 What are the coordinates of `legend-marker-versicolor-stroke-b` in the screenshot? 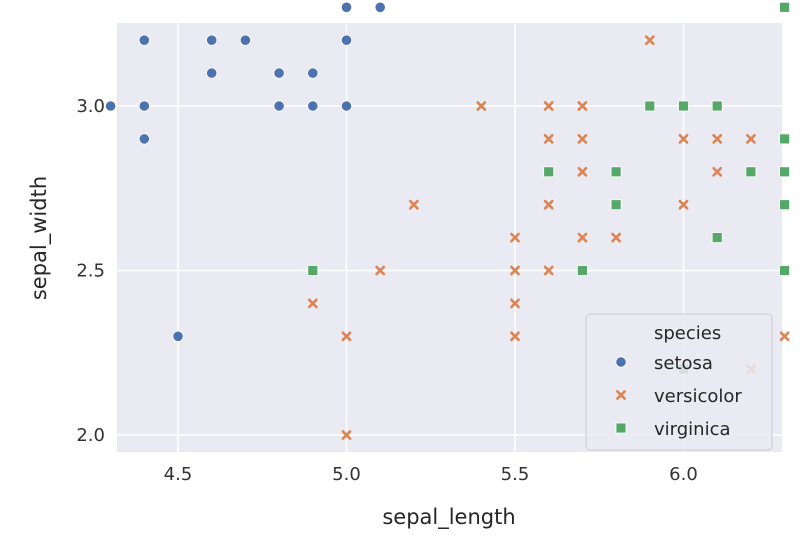 It's located at (621, 395).